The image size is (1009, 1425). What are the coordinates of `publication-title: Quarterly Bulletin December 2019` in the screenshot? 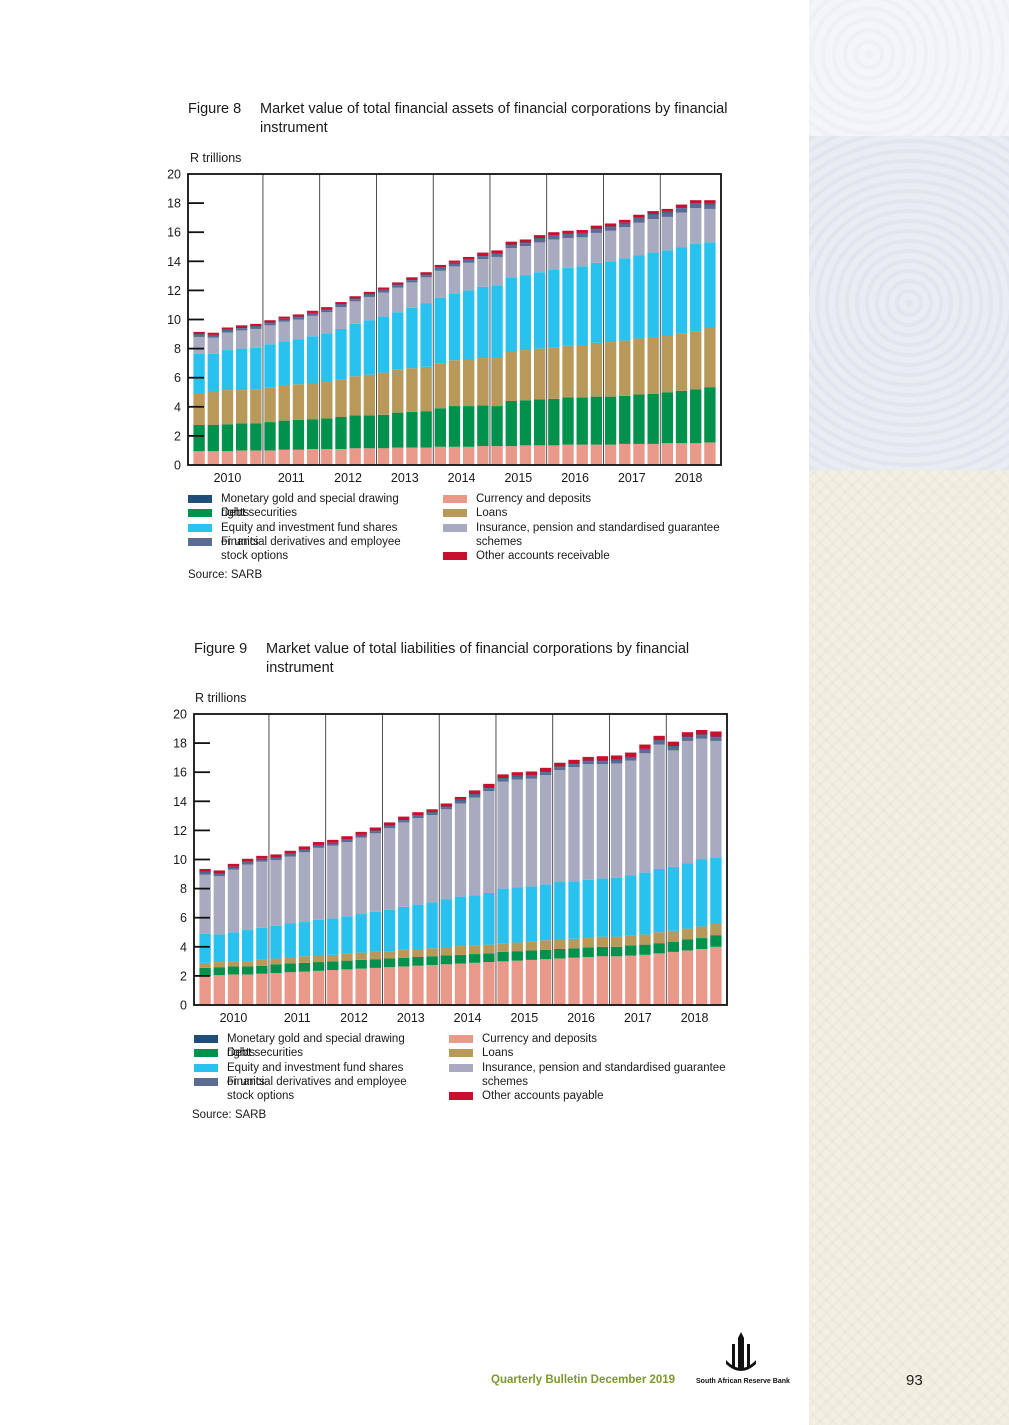 It's located at (583, 1380).